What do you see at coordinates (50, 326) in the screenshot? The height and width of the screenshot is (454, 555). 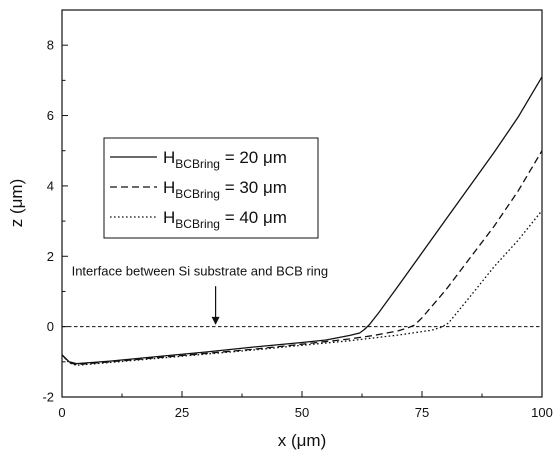 I see `y-tick-label: 0` at bounding box center [50, 326].